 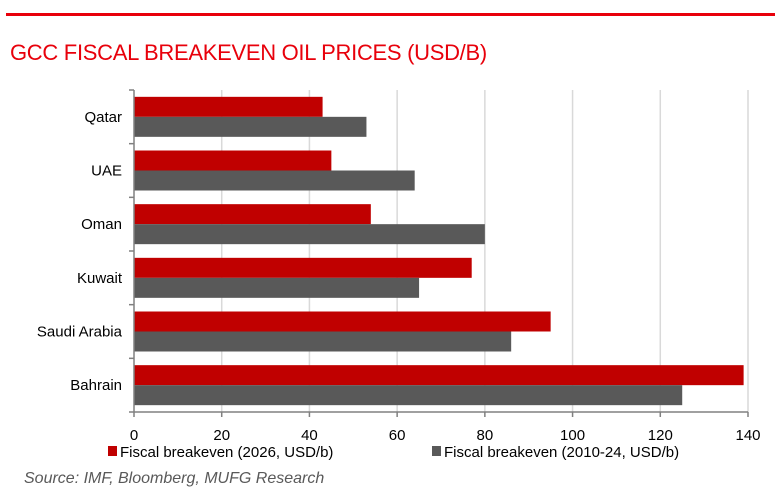 What do you see at coordinates (561, 452) in the screenshot?
I see `legend-label: Fiscal breakeven (2010-24, USD/b)` at bounding box center [561, 452].